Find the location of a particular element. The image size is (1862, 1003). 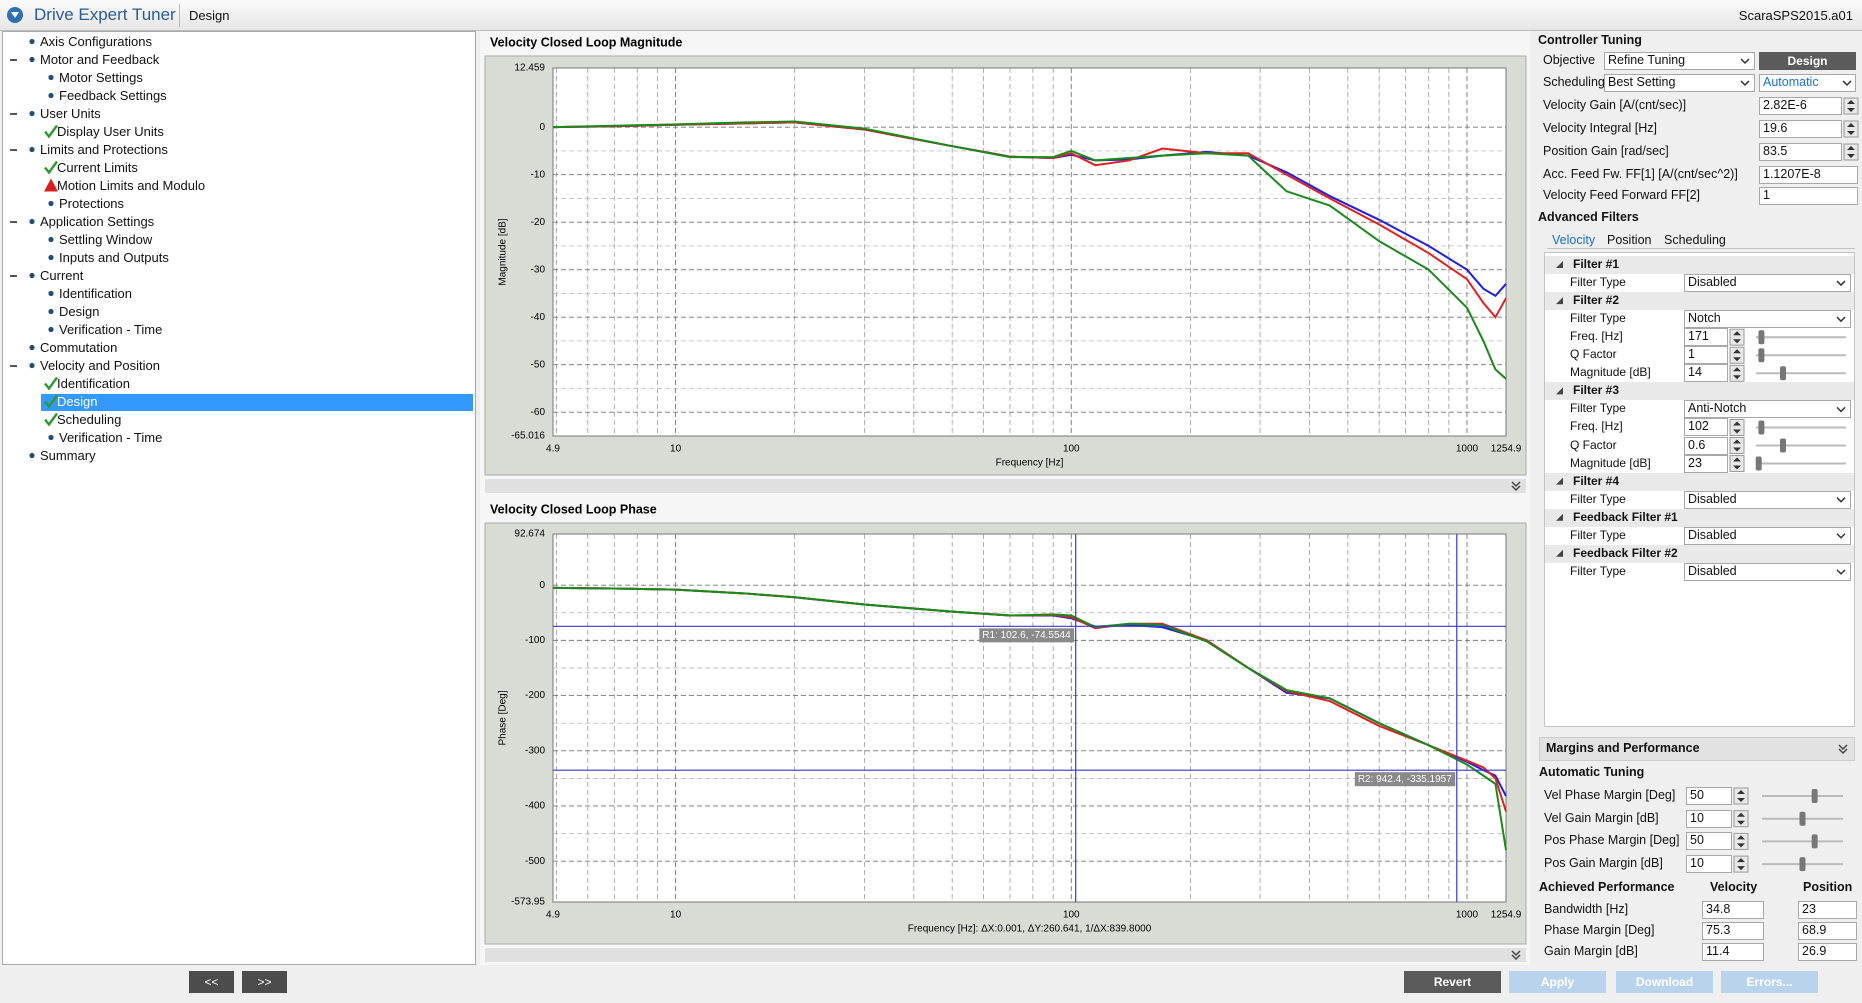

nav-item: Scheduling is located at coordinates (89, 419).